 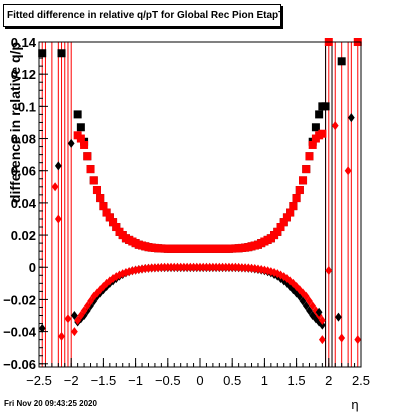 I want to click on y-tick-label: −0.06, so click(x=19, y=364).